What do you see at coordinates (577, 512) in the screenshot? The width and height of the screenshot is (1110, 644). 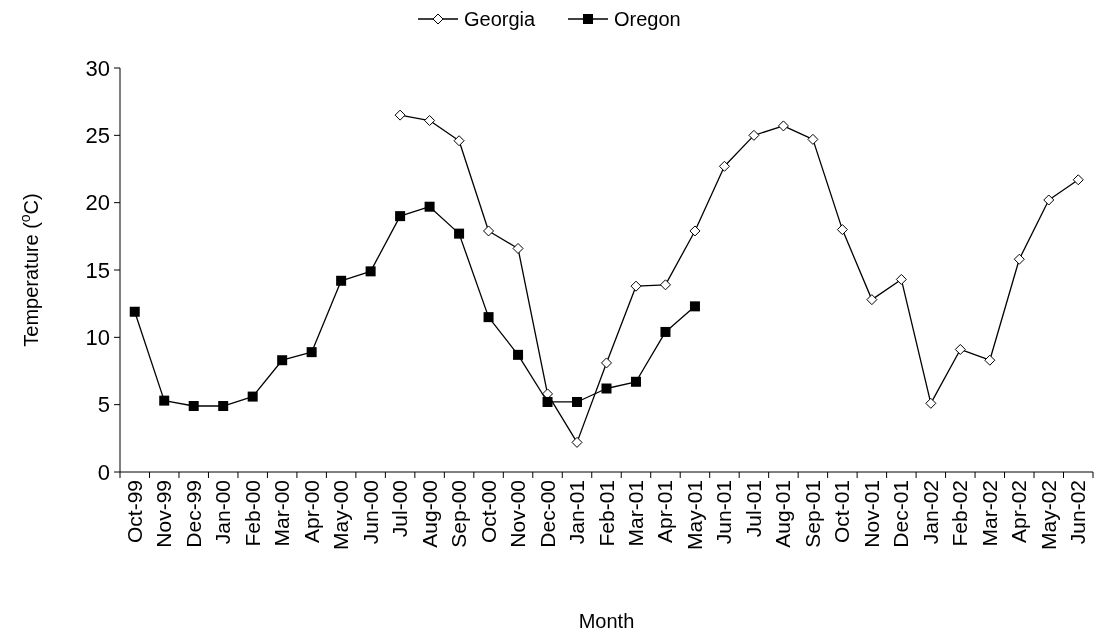 I see `x-tick-label: Jan-01` at bounding box center [577, 512].